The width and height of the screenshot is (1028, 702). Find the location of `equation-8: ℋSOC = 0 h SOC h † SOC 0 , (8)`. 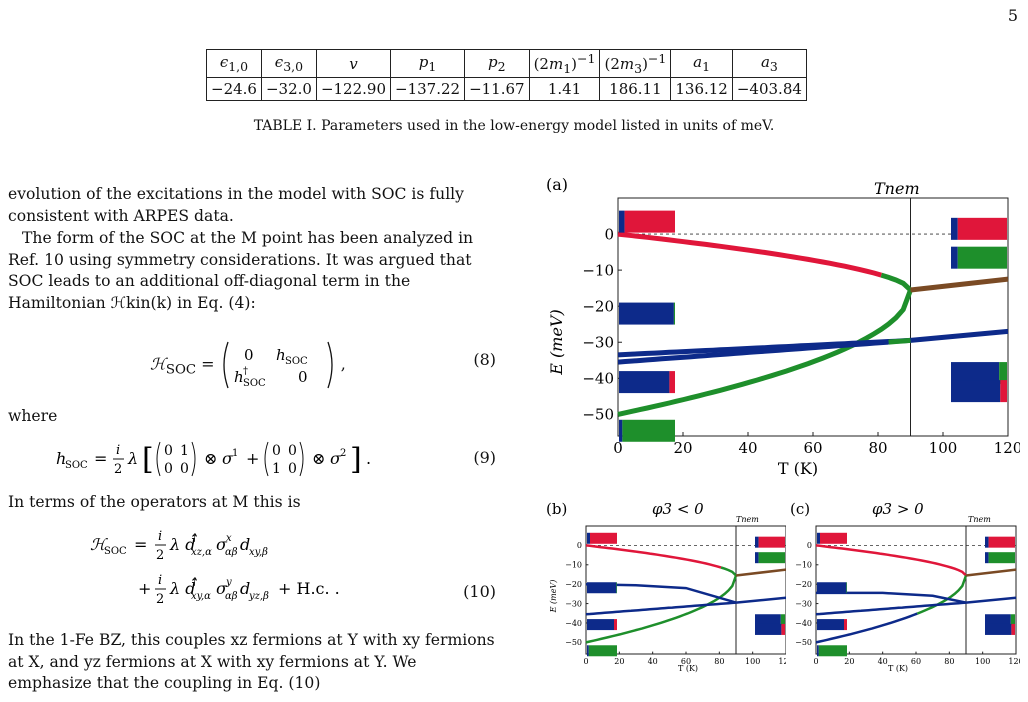

equation-8: ℋSOC = 0 h SOC h † SOC 0 , (8) is located at coordinates (252, 362).